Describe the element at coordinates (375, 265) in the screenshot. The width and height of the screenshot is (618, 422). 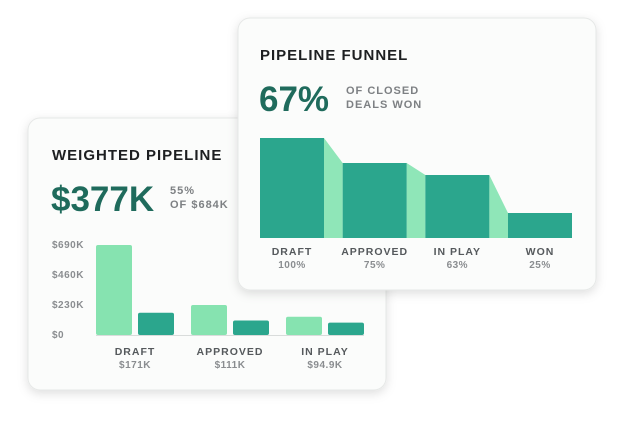
I see `value-label: 75%` at that location.